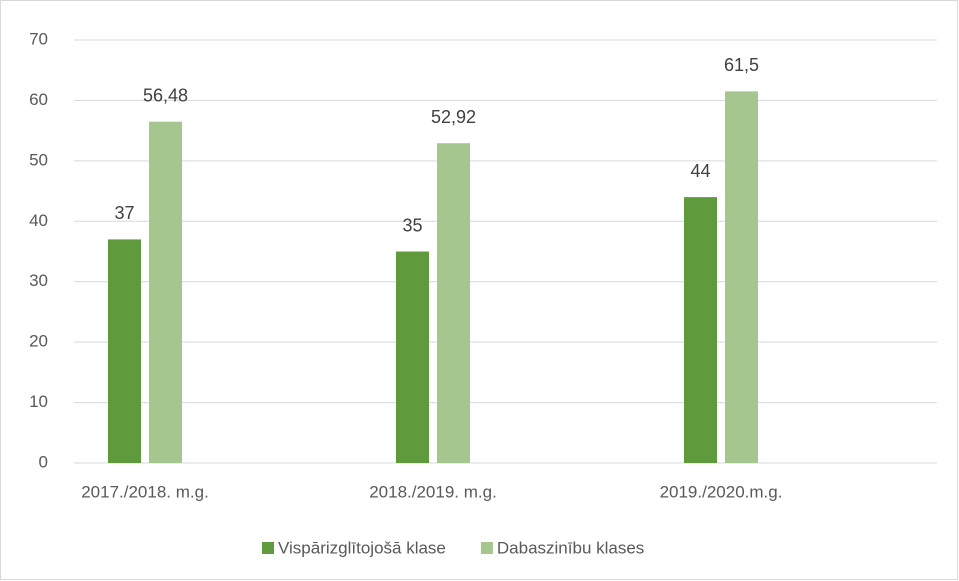 This screenshot has width=959, height=581. What do you see at coordinates (38, 220) in the screenshot?
I see `y-tick-label: 40` at bounding box center [38, 220].